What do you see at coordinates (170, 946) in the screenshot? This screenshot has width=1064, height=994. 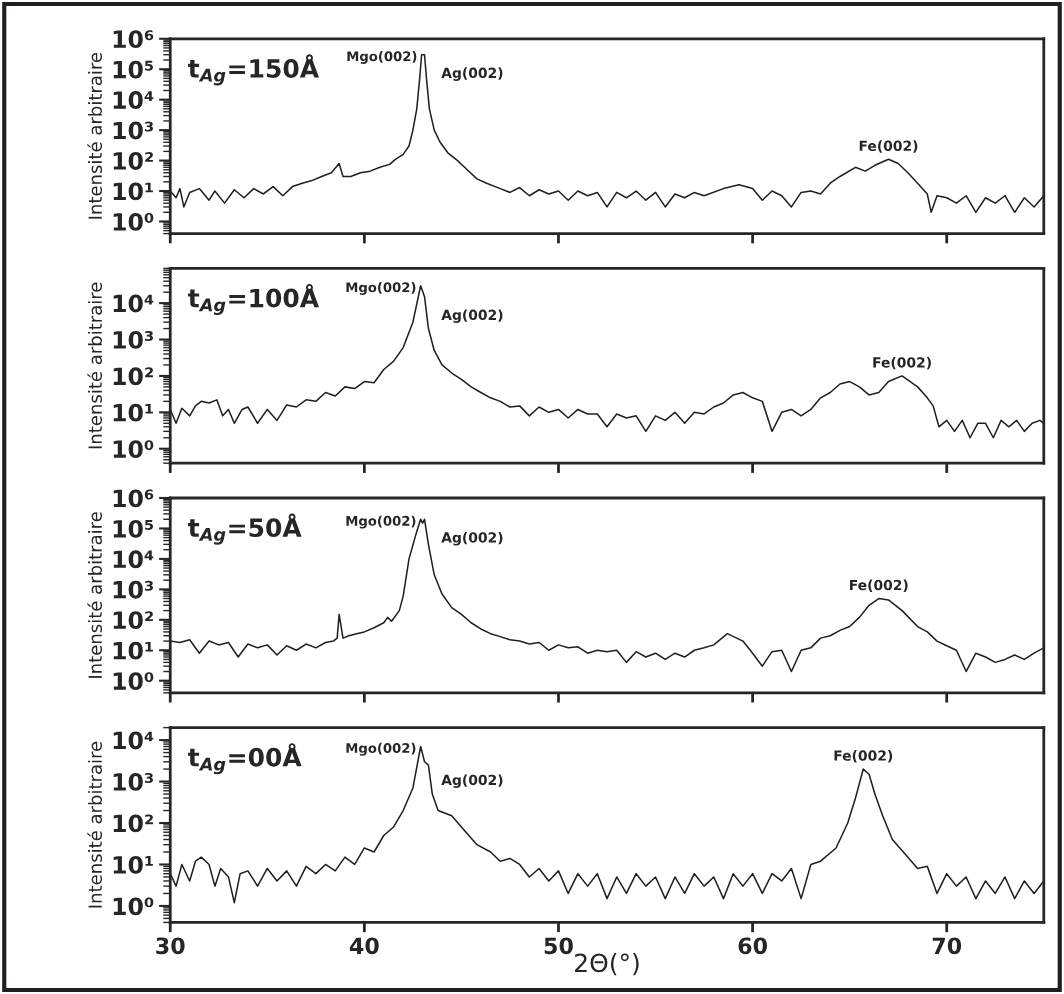 I see `x-tick-label: 30` at bounding box center [170, 946].